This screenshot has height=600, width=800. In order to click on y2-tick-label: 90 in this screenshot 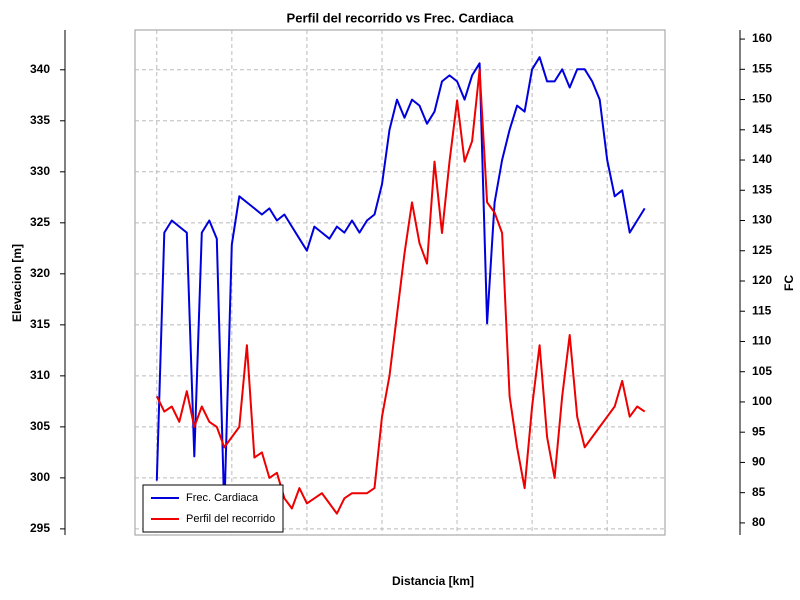, I will do `click(759, 462)`.